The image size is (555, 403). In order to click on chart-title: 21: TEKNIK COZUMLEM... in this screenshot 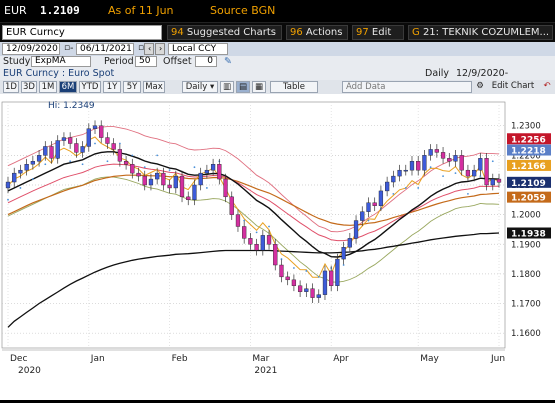, I will do `click(486, 32)`.